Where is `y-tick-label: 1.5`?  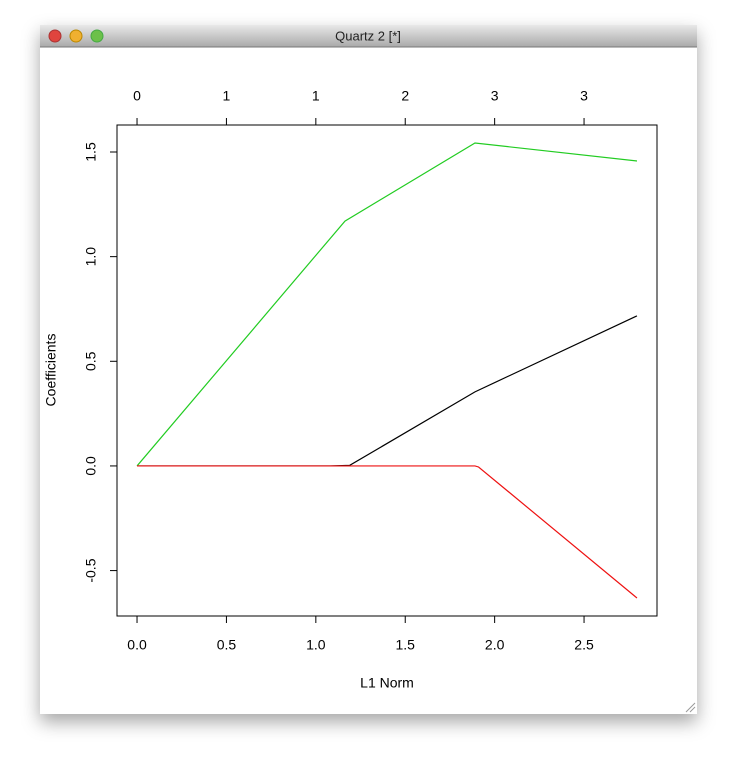 y-tick-label: 1.5 is located at coordinates (91, 152).